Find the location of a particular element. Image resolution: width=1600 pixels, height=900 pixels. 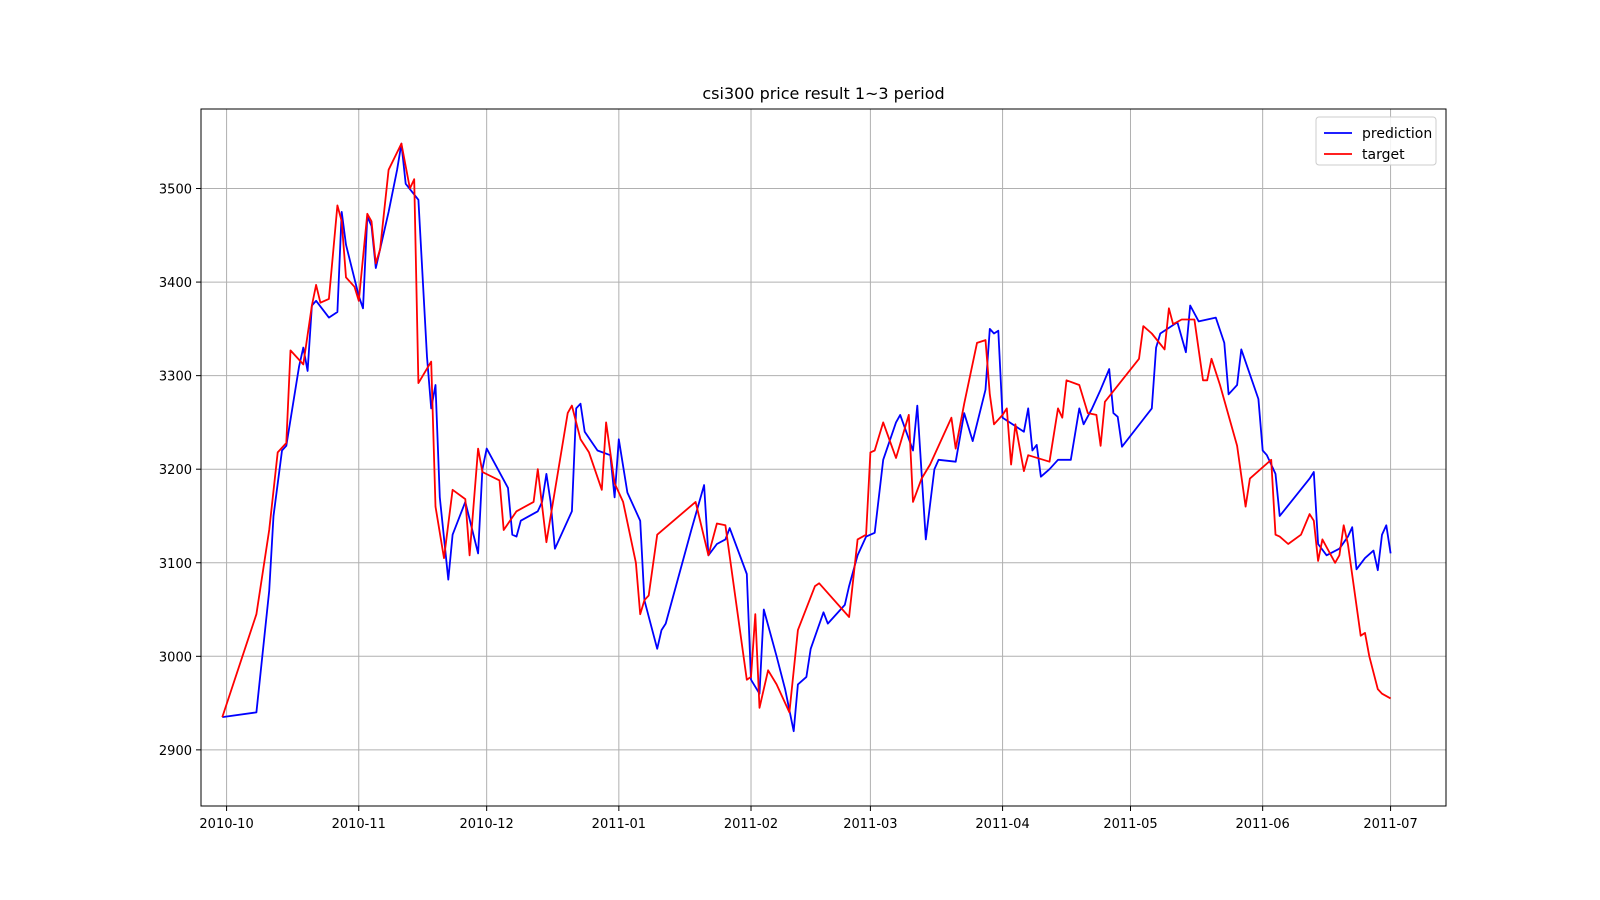

legend-label-prediction: prediction is located at coordinates (1397, 134).